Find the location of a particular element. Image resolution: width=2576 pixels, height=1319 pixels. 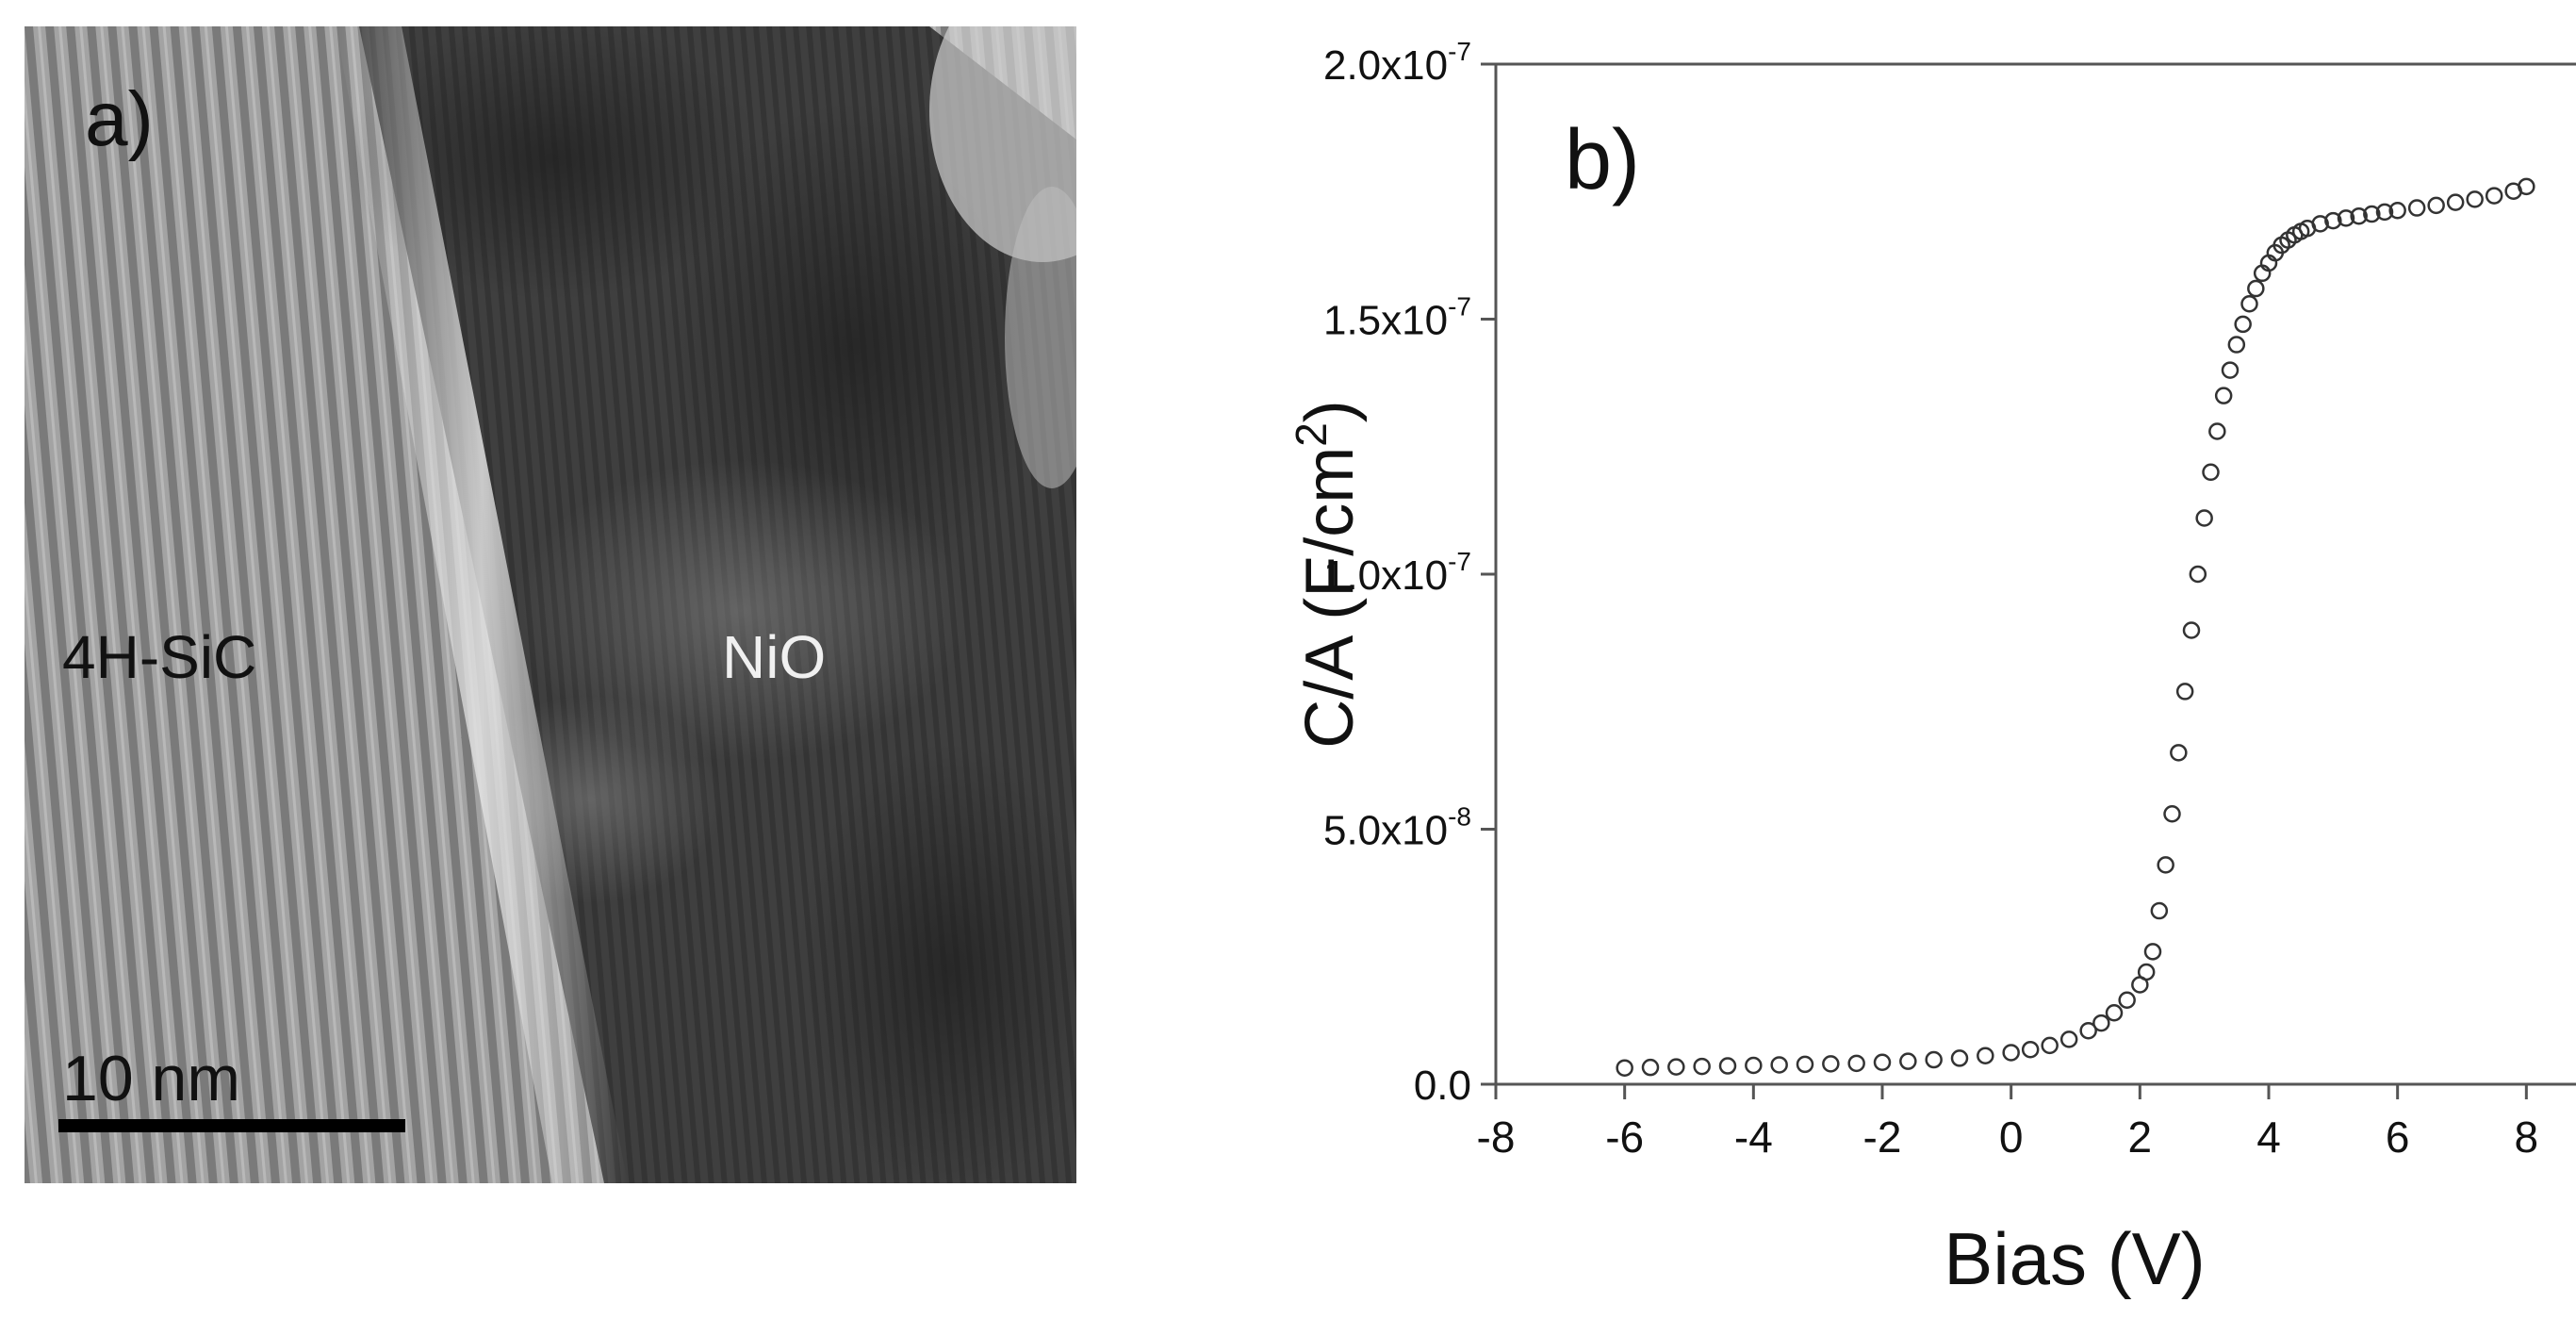

x-axis-label: Bias (V) is located at coordinates (2074, 1258).